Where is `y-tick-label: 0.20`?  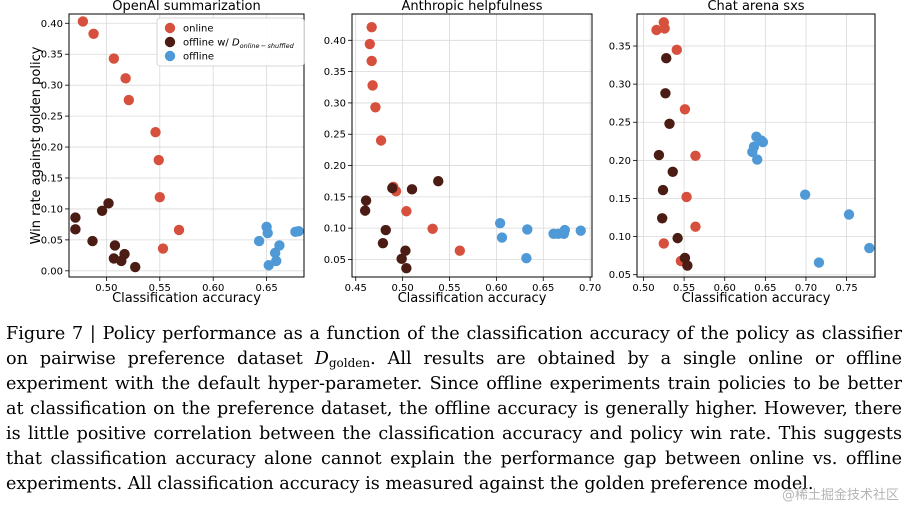
y-tick-label: 0.20 is located at coordinates (52, 148).